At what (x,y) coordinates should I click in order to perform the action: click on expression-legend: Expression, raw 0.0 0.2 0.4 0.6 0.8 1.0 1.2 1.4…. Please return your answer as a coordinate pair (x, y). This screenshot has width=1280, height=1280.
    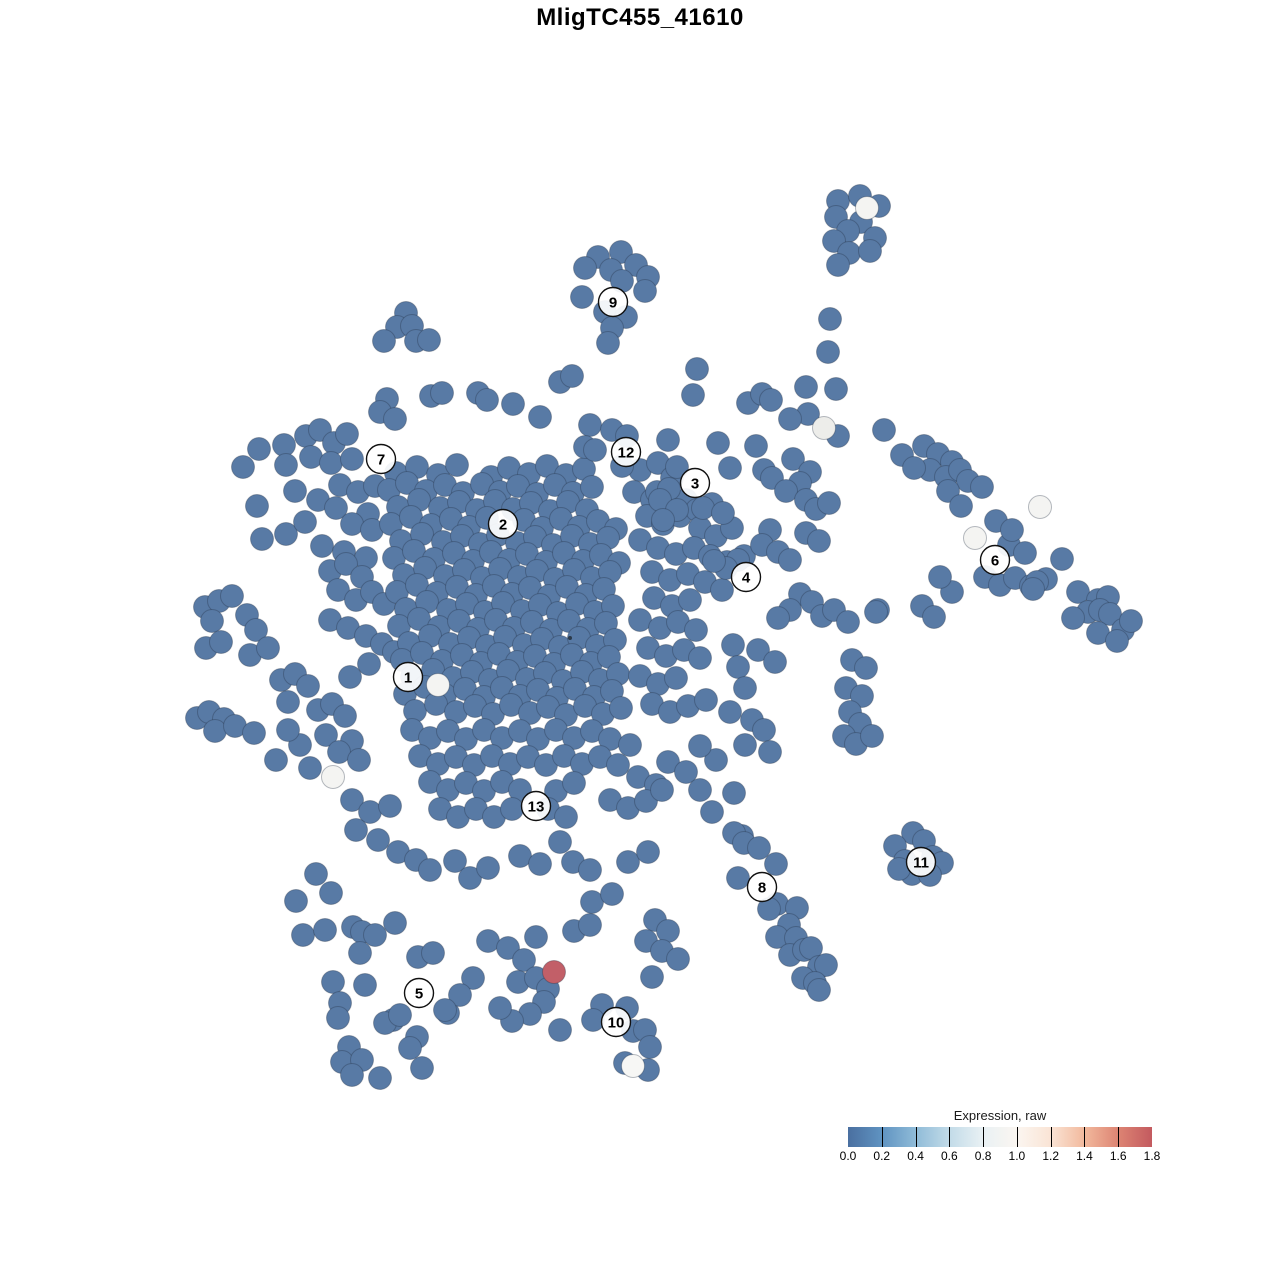
    Looking at the image, I should click on (1000, 1136).